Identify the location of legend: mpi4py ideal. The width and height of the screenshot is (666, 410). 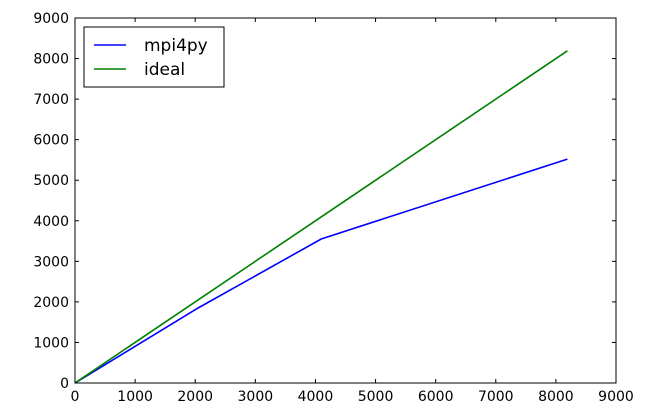
(154, 57).